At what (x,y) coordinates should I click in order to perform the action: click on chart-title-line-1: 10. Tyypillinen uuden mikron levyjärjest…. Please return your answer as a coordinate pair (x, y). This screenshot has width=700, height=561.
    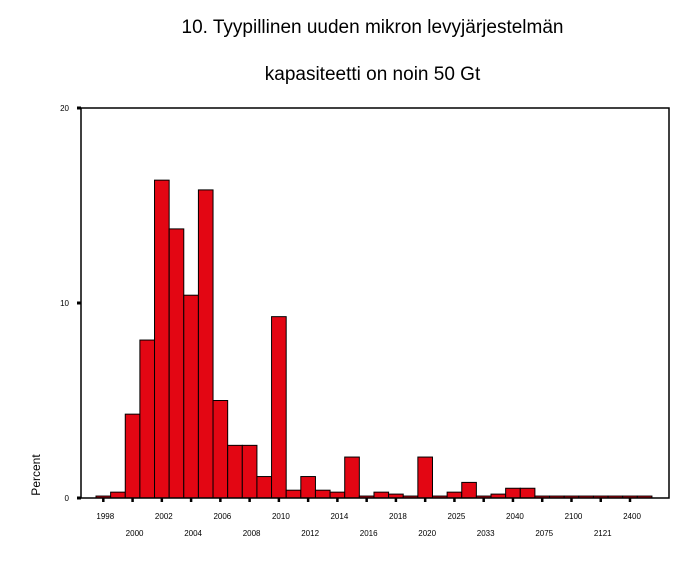
    Looking at the image, I should click on (372, 27).